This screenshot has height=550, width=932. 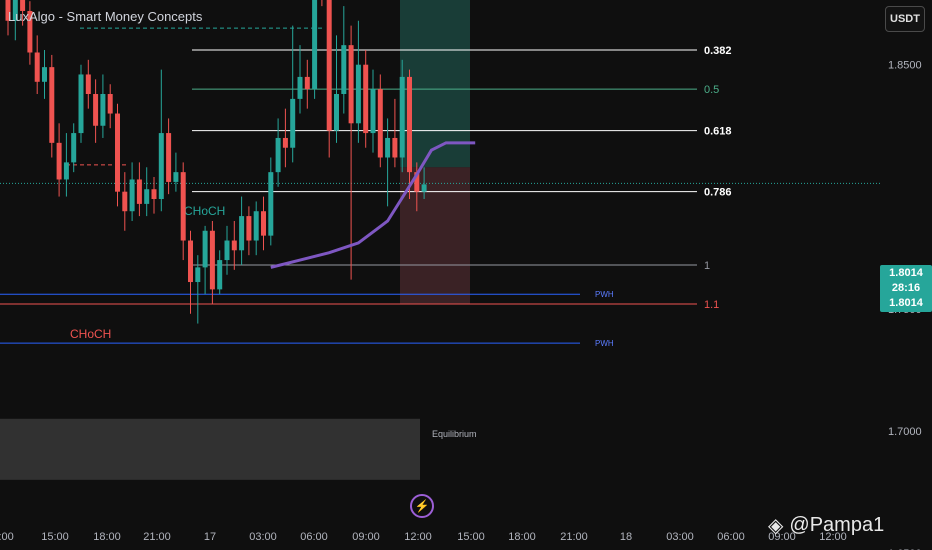 I want to click on equilibrium-zone, so click(x=210, y=449).